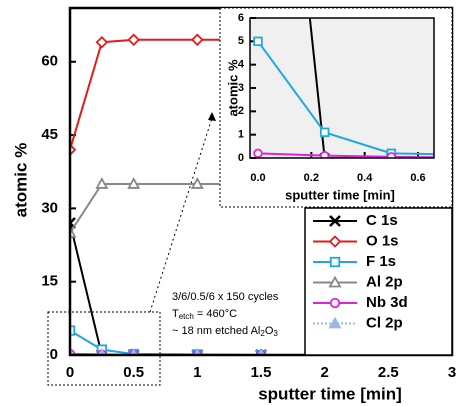  Describe the element at coordinates (175, 314) in the screenshot. I see `annotation-part: T` at that location.